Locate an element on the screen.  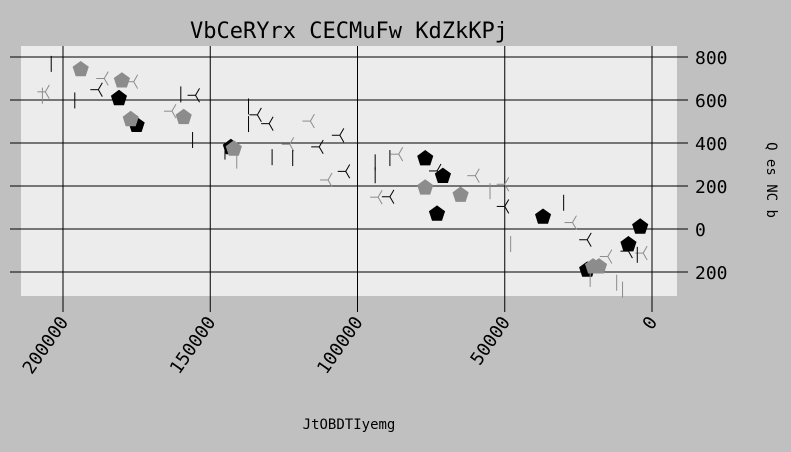
x-tick-label: 150000 is located at coordinates (193, 345).